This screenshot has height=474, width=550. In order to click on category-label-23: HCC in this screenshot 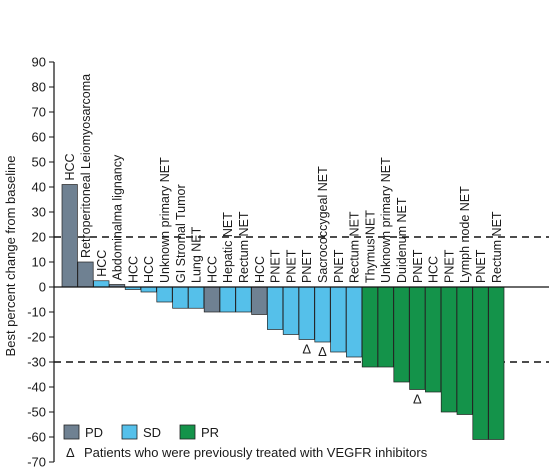, I will do `click(434, 269)`.